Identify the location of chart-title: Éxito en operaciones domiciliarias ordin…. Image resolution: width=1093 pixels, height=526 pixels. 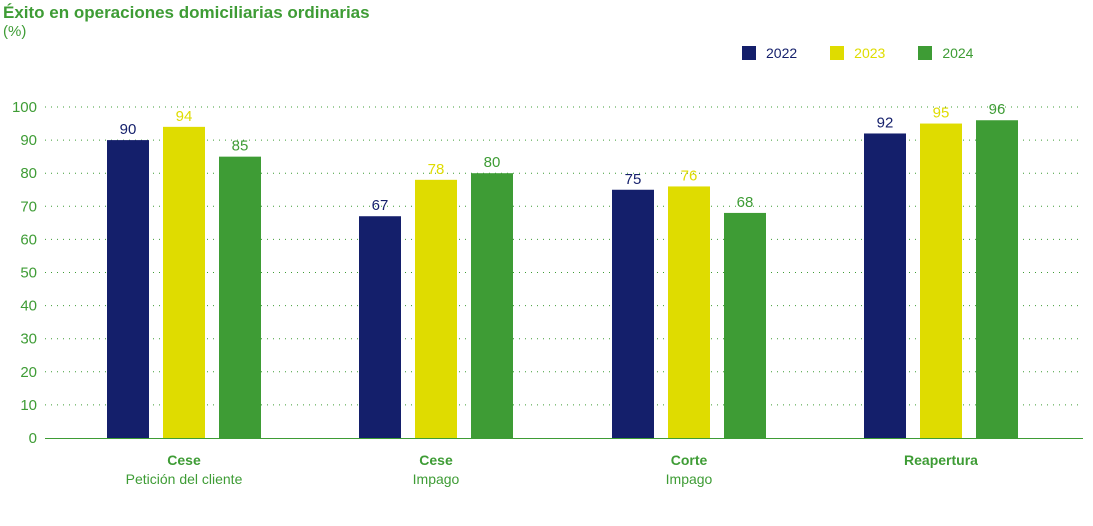
(186, 12).